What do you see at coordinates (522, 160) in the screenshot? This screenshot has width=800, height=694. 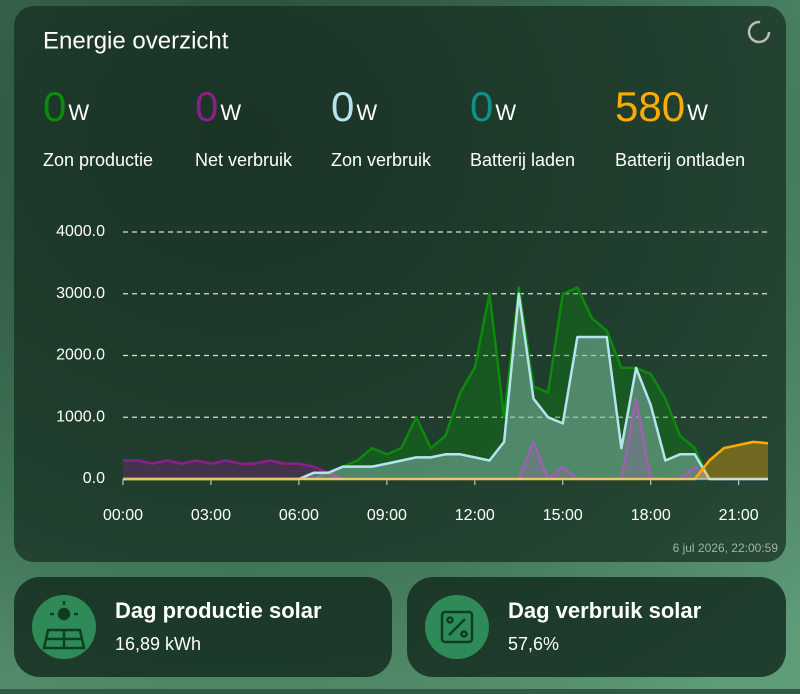 I see `stat-label: Batterij laden` at bounding box center [522, 160].